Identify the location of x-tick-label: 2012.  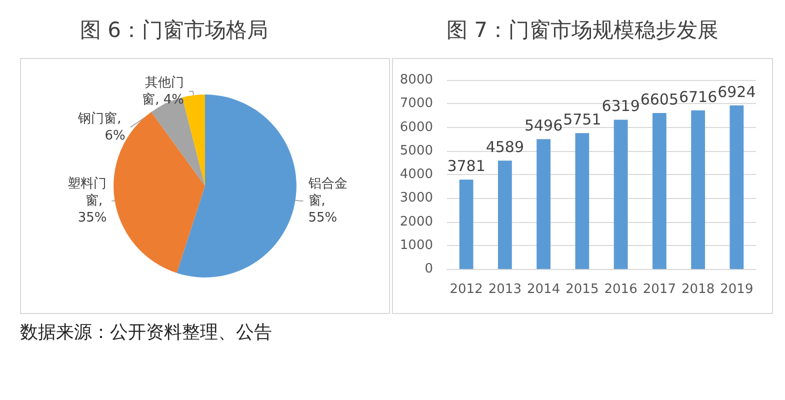
(466, 289).